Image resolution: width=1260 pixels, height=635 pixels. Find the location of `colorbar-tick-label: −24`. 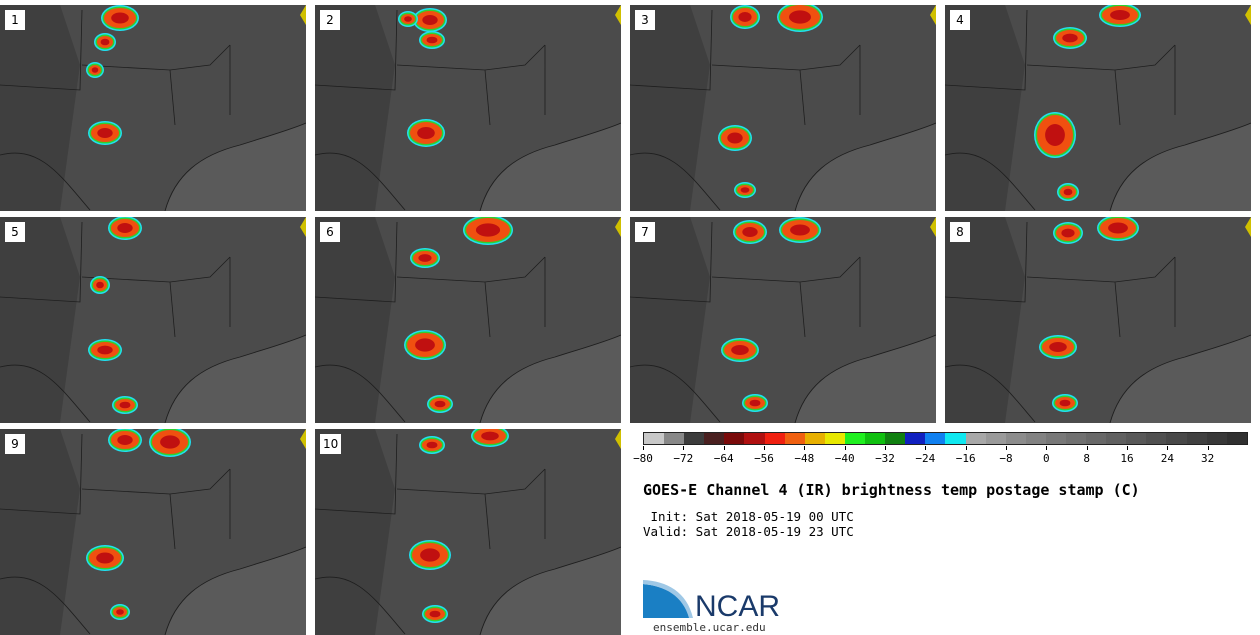

colorbar-tick-label: −24 is located at coordinates (925, 458).